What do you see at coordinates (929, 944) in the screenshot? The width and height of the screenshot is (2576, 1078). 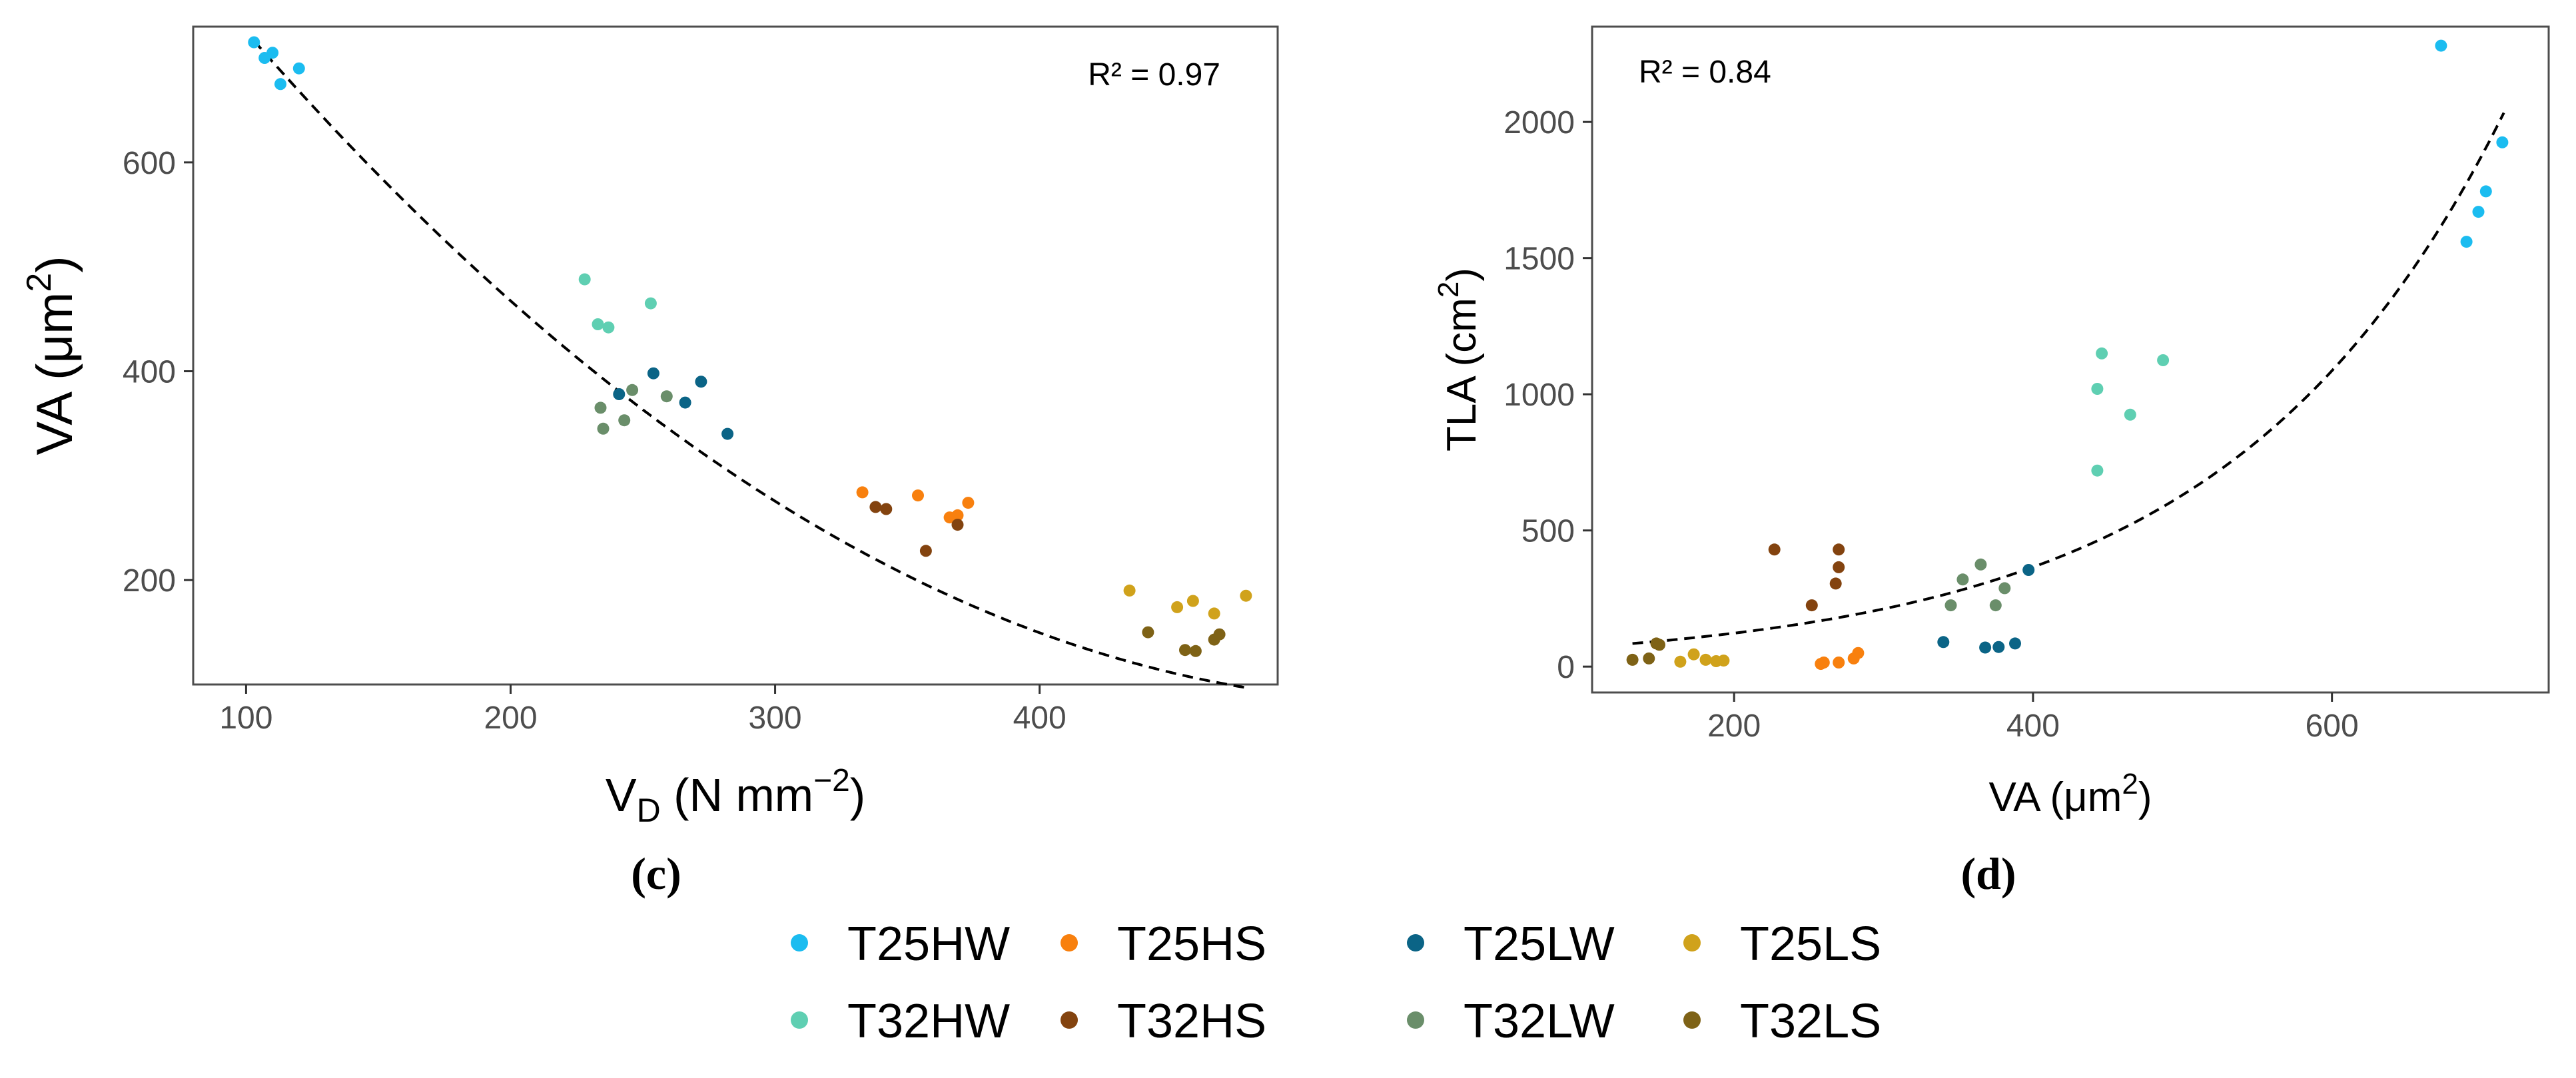 I see `legend-label-t25hw: T25HW` at bounding box center [929, 944].